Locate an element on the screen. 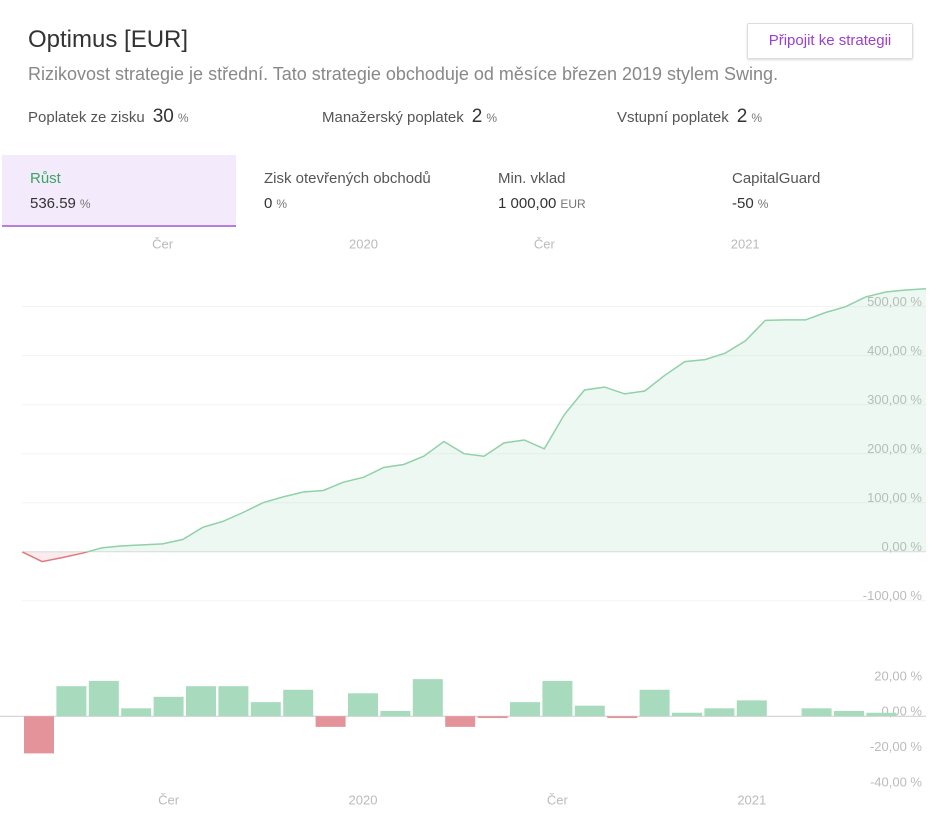 Image resolution: width=936 pixels, height=824 pixels. fee: Poplatek ze zisku 30% is located at coordinates (108, 117).